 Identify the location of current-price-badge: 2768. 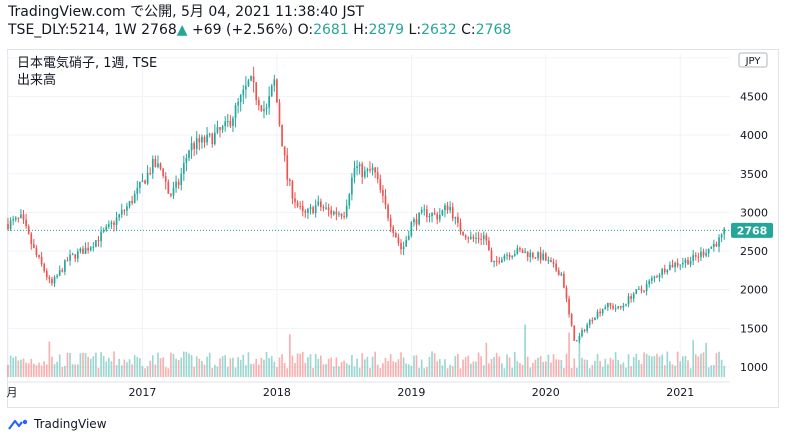
(752, 230).